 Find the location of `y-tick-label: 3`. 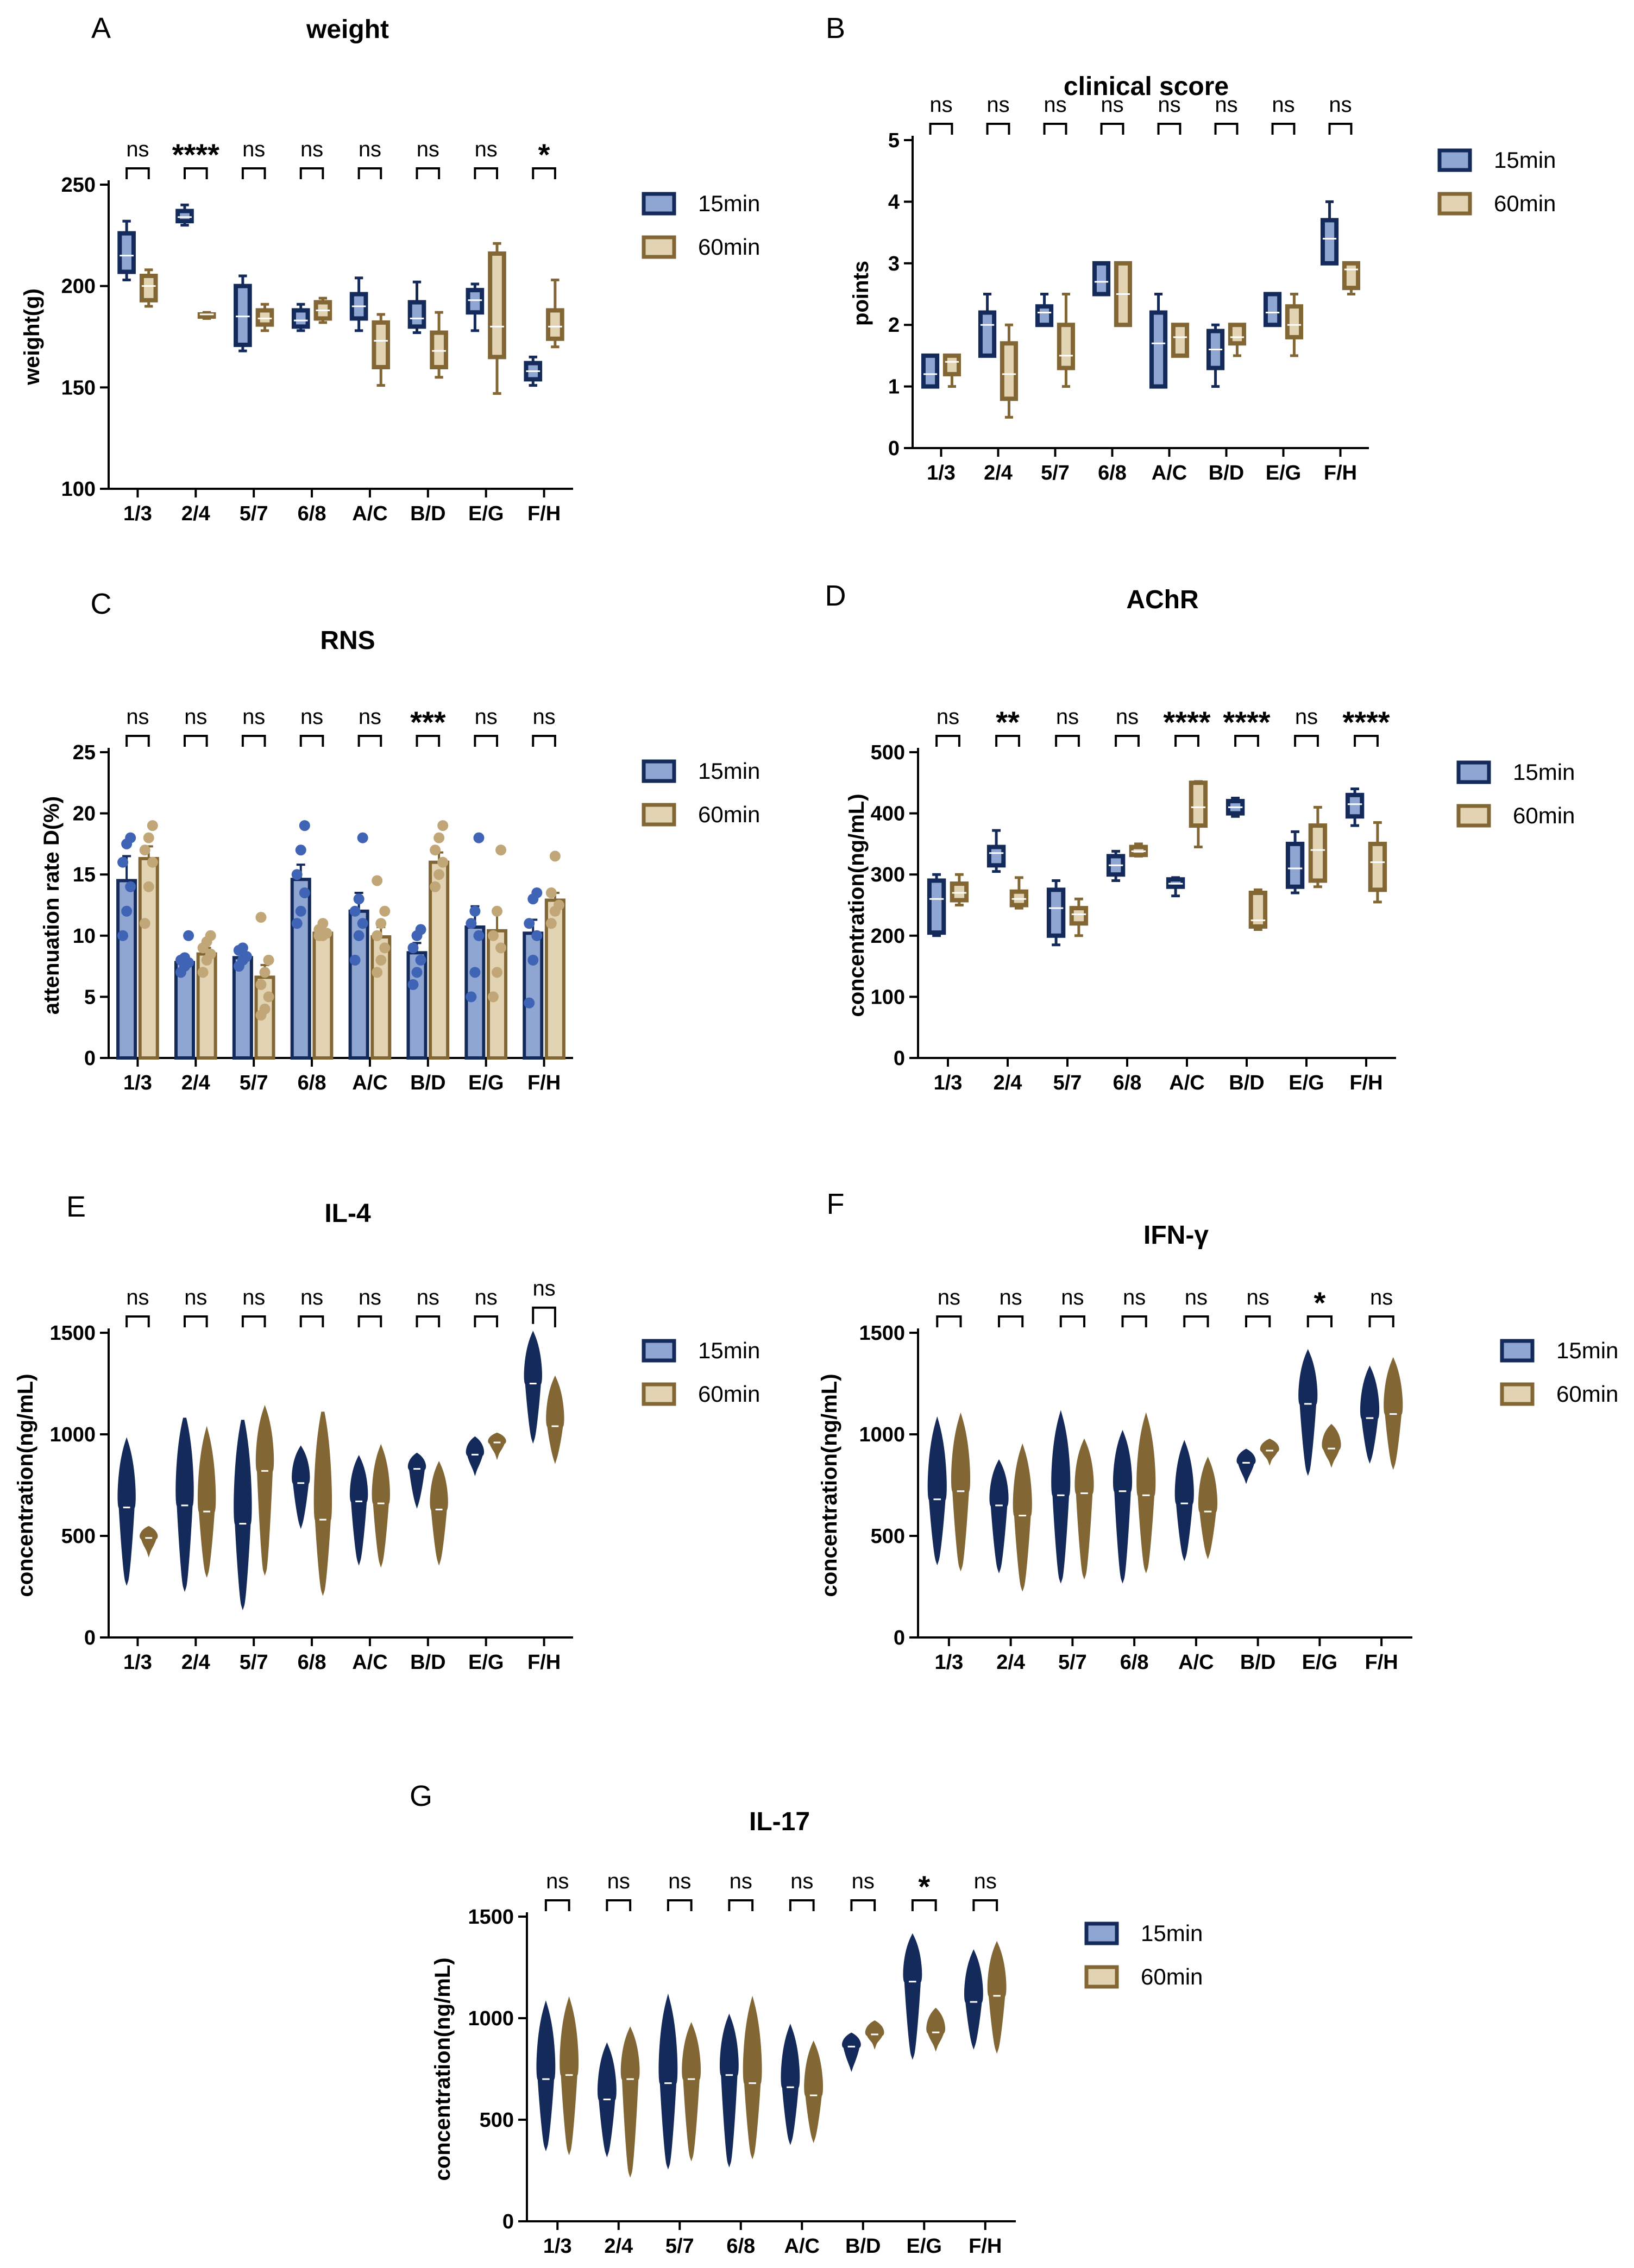

y-tick-label: 3 is located at coordinates (894, 264).